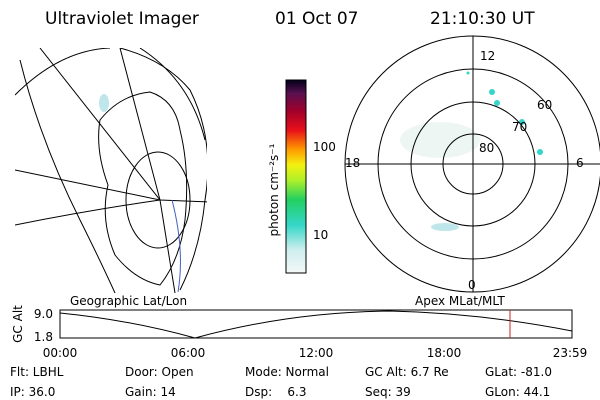 This screenshot has height=400, width=600. Describe the element at coordinates (570, 353) in the screenshot. I see `x-tick: 23:59` at that location.